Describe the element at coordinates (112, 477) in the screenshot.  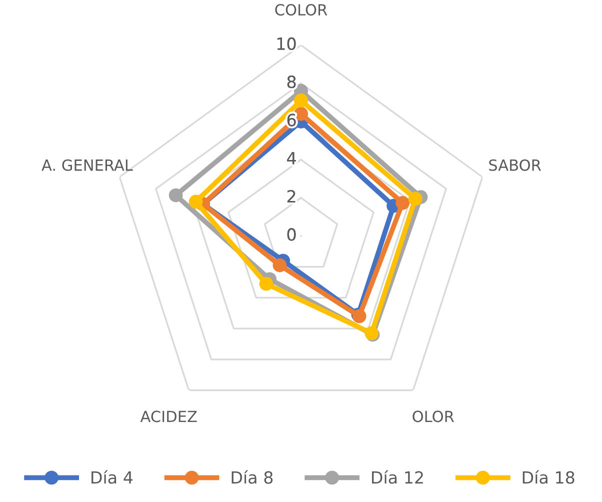
I see `legend-label: Día 4` at that location.